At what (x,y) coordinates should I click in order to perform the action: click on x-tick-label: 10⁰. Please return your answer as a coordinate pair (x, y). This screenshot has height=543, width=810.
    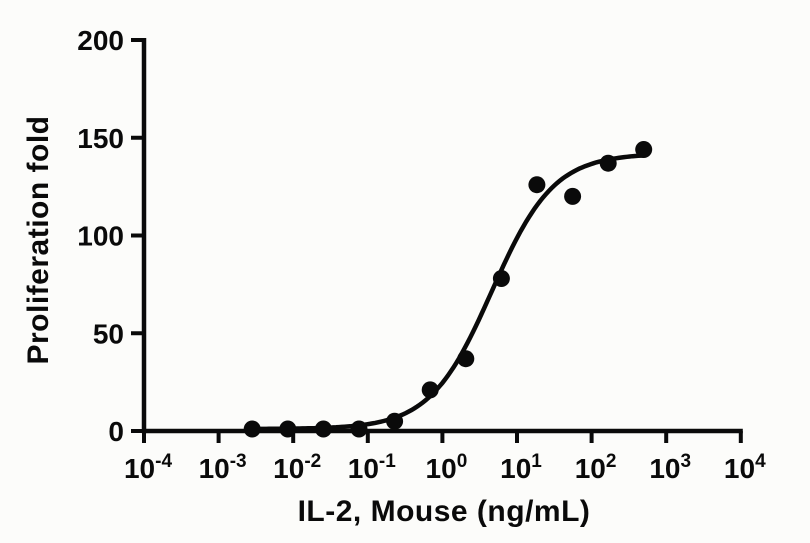
    Looking at the image, I should click on (447, 467).